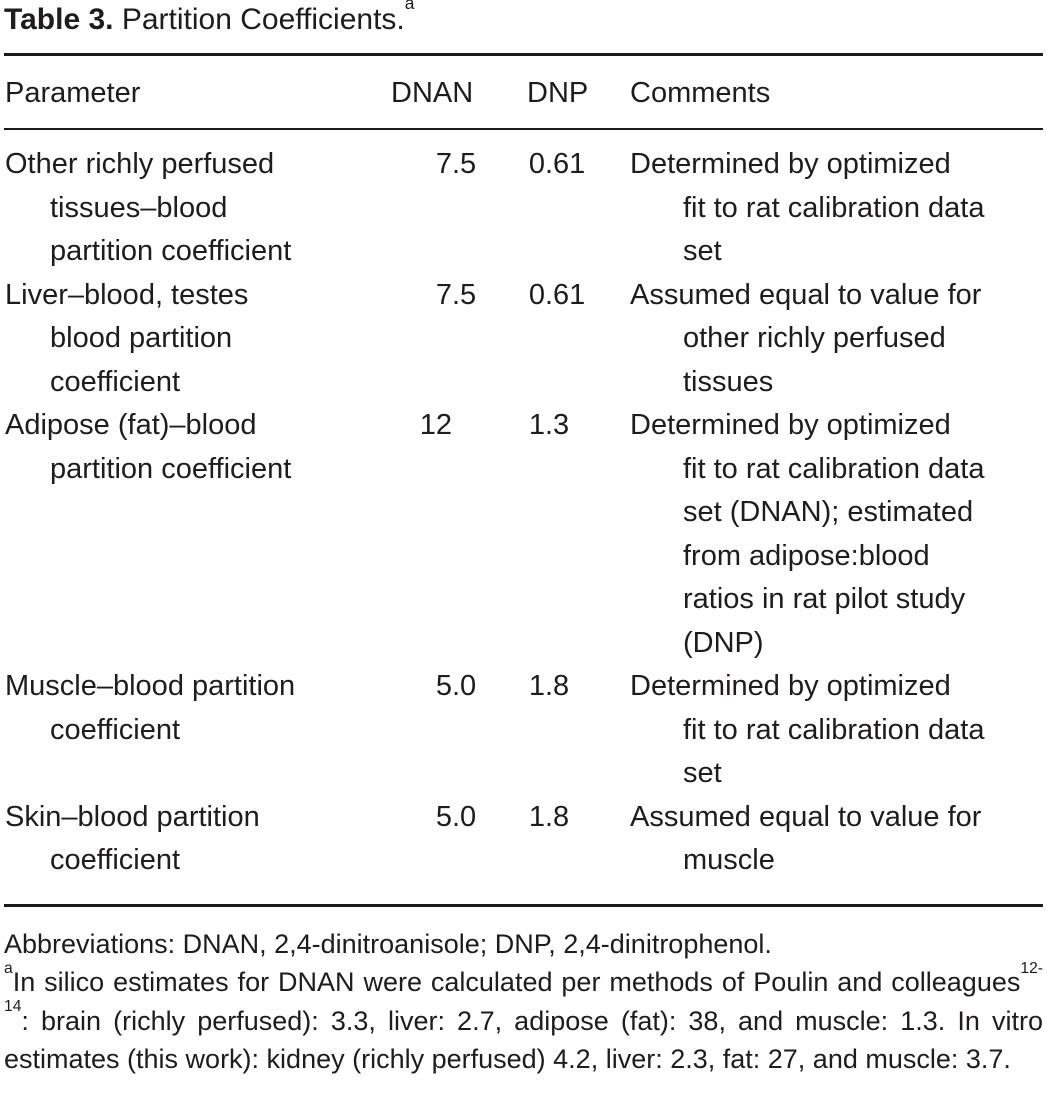 This screenshot has height=1119, width=1047. What do you see at coordinates (523, 18) in the screenshot?
I see `table-caption: Table 3. Partition Coefficients.a` at bounding box center [523, 18].